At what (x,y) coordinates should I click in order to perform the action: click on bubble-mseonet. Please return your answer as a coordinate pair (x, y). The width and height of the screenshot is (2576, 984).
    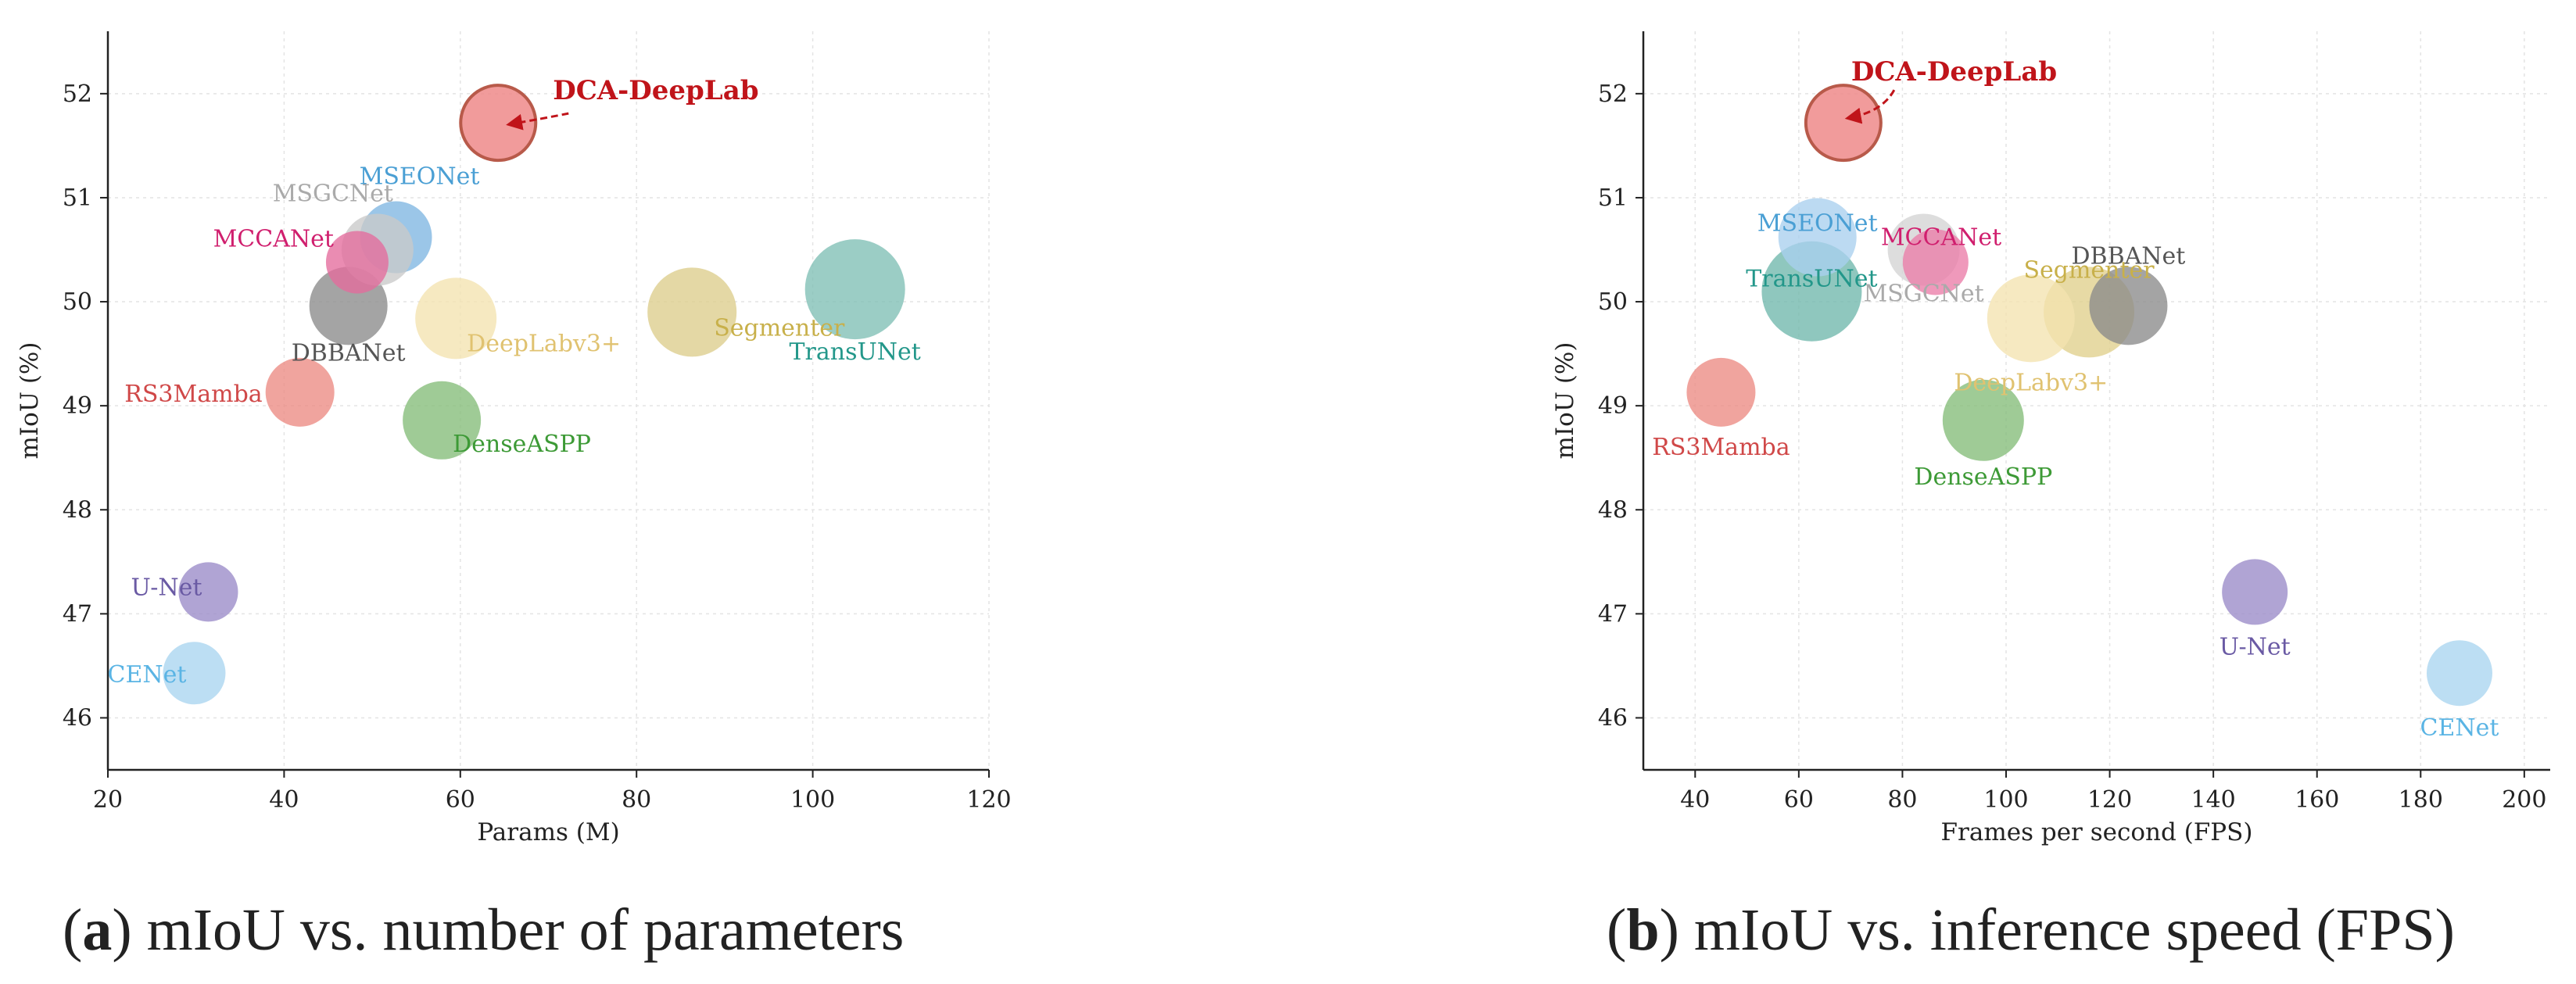
    Looking at the image, I should click on (1817, 237).